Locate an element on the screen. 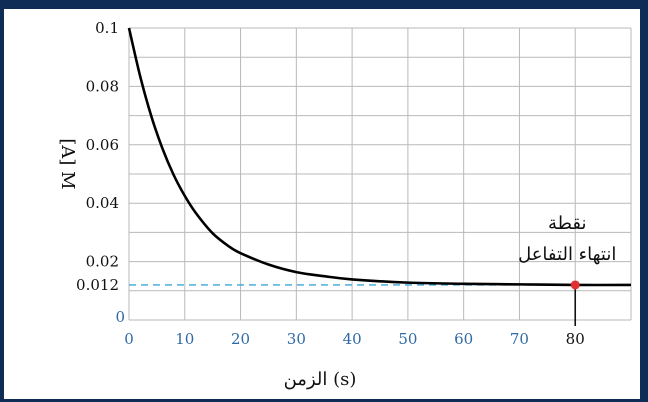 This screenshot has height=402, width=648. x-tick-label: 70 is located at coordinates (519, 339).